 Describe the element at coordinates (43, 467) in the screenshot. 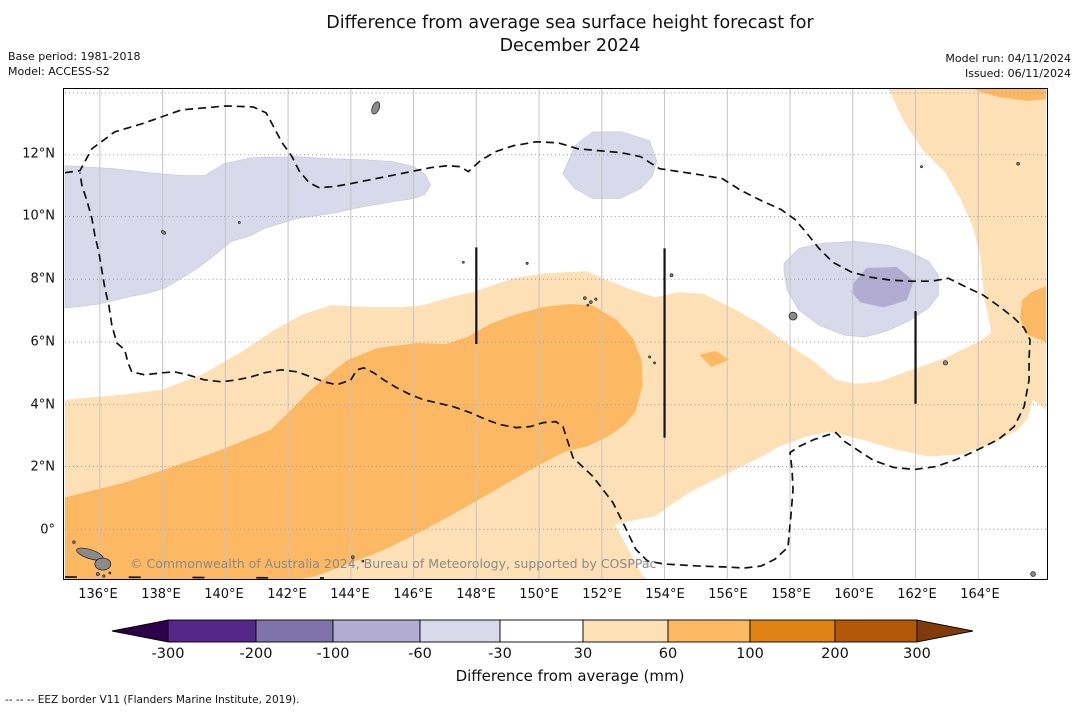

I see `y-tick-2°N: 2°N` at that location.